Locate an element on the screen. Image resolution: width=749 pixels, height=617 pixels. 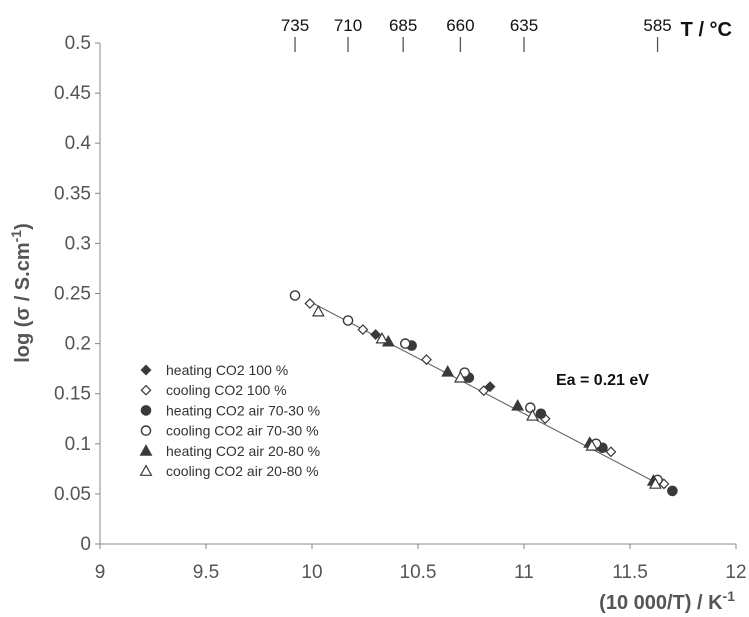
x-tick-label: 12 is located at coordinates (735, 572).